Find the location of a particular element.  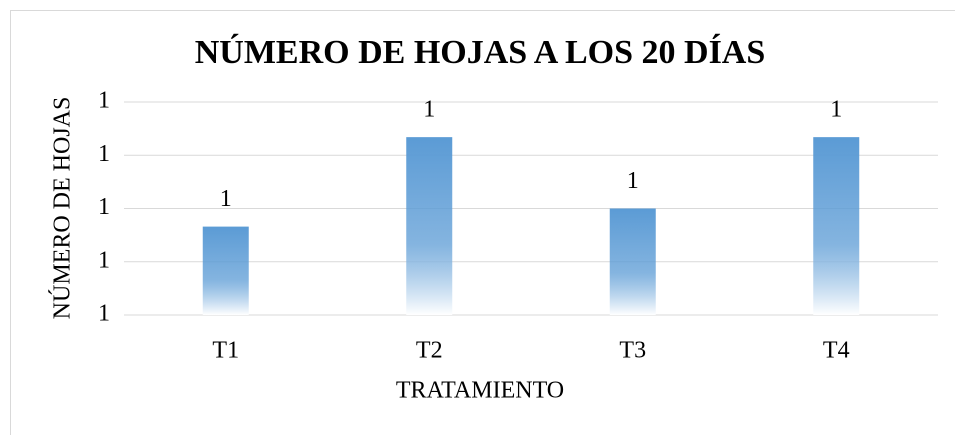

x-tick-label: T2 is located at coordinates (429, 351).